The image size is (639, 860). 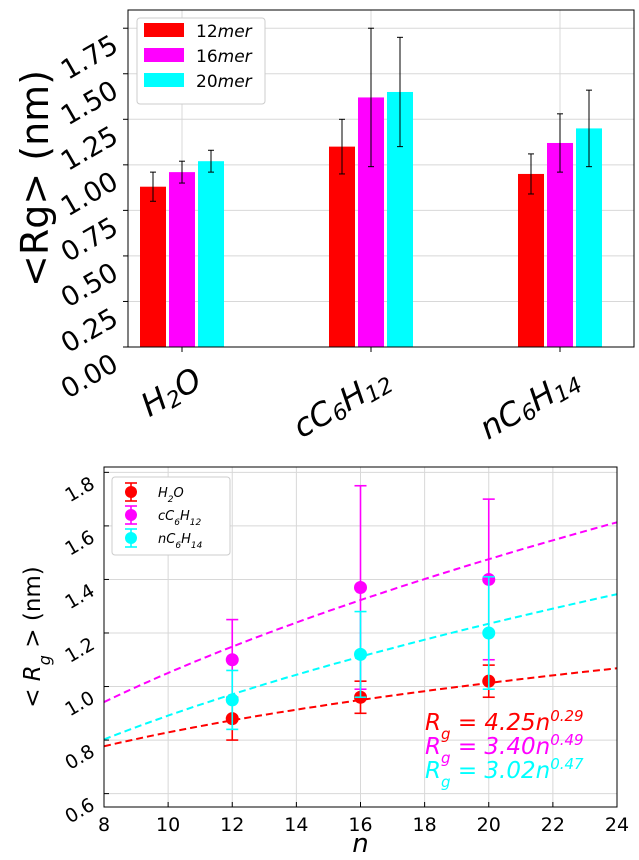 I want to click on x-tick-label: 18, so click(x=425, y=825).